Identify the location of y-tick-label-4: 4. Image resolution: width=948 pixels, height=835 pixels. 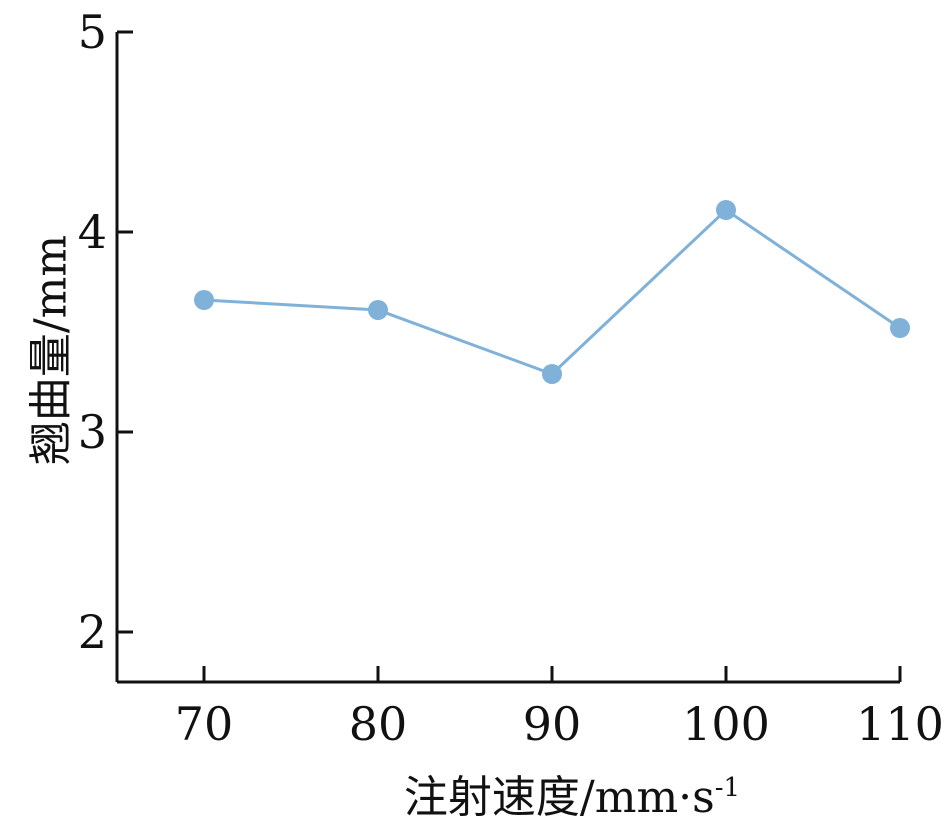
(92, 232).